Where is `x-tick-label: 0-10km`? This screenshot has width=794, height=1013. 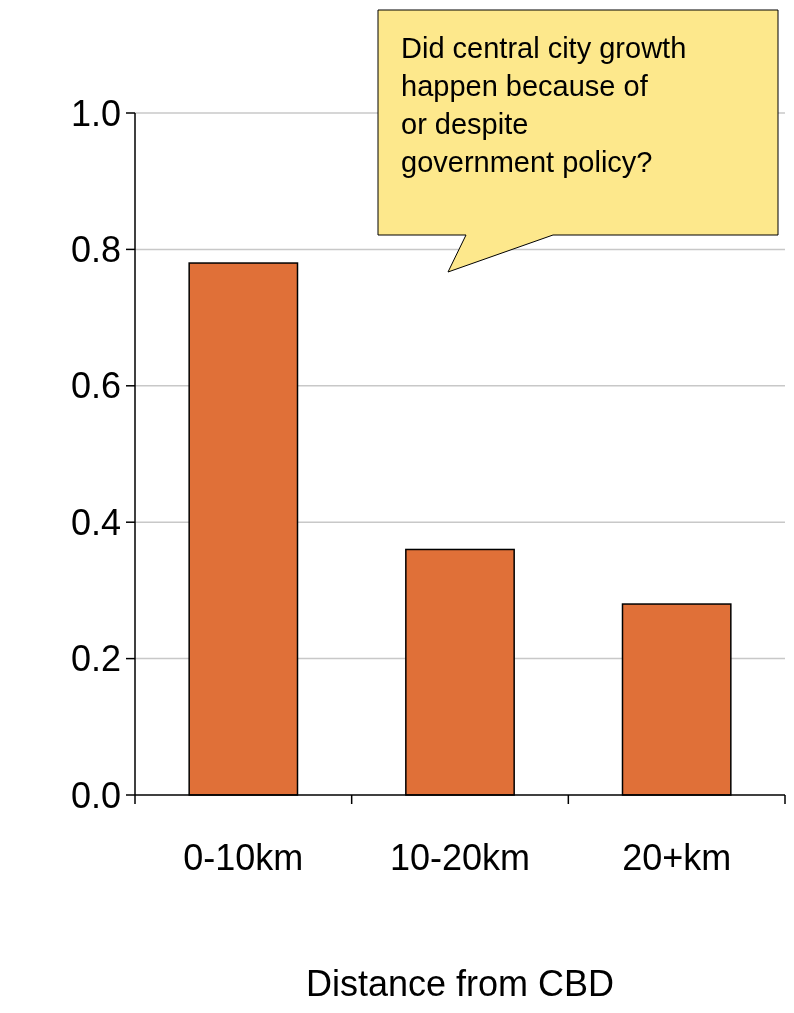 x-tick-label: 0-10km is located at coordinates (243, 857).